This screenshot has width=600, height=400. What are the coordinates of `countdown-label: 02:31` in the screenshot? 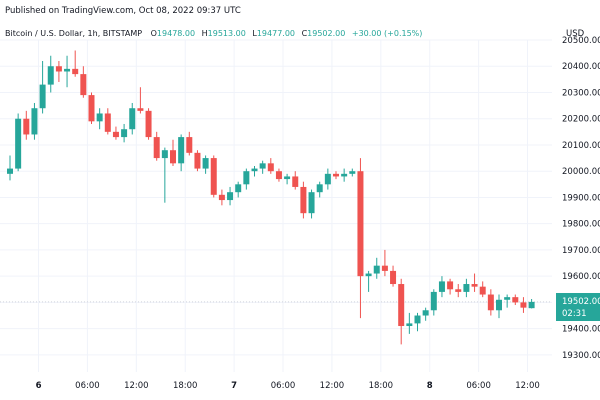 It's located at (574, 314).